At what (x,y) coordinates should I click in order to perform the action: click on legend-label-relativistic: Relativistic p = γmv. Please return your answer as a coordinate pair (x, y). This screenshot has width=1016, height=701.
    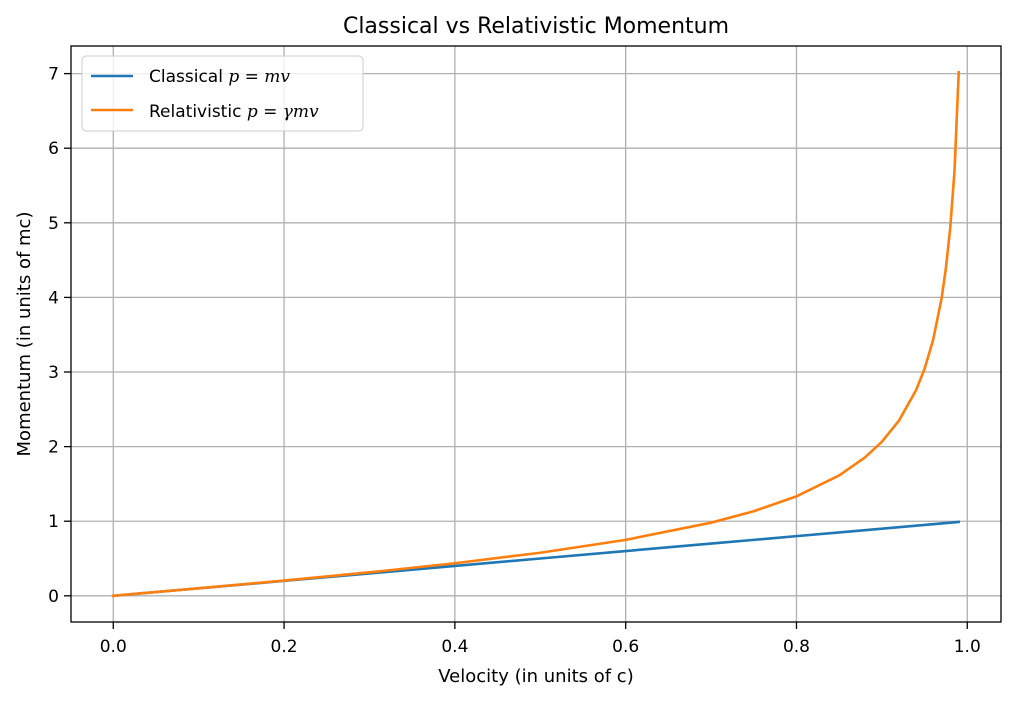
    Looking at the image, I should click on (234, 112).